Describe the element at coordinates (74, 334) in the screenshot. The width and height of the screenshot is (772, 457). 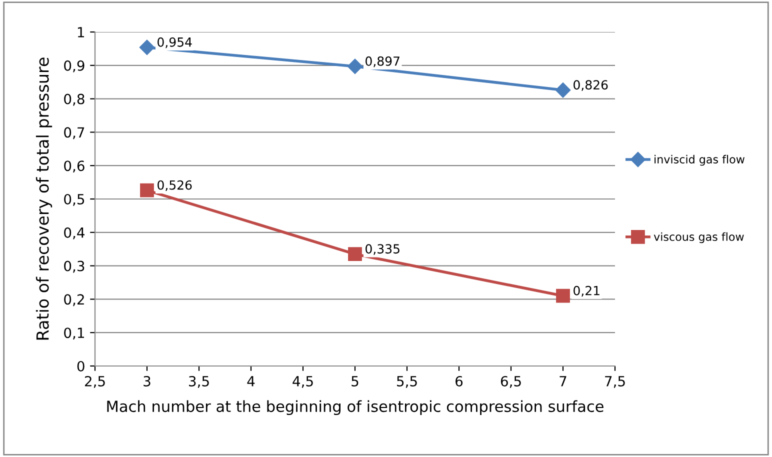
I see `y-tick-label: 0,1` at that location.